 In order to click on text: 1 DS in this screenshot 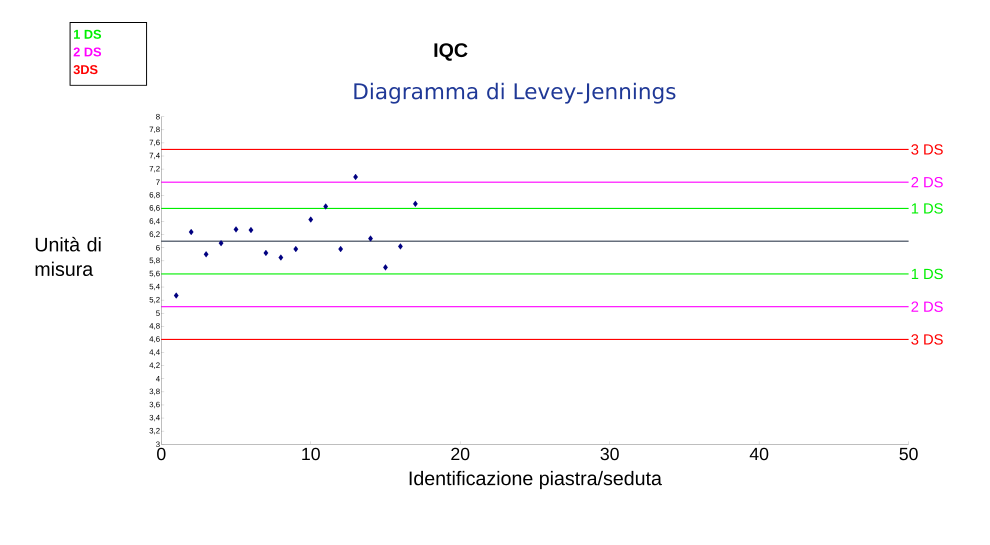, I will do `click(88, 34)`.